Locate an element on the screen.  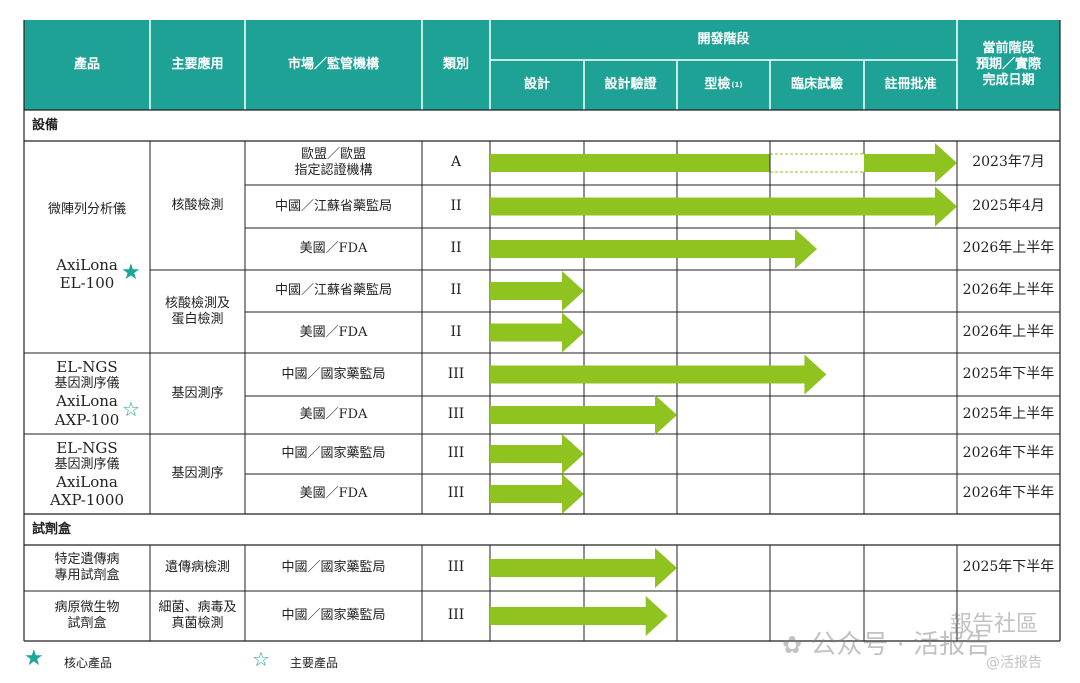
product-axp1000-brand: AxiLona is located at coordinates (87, 481).